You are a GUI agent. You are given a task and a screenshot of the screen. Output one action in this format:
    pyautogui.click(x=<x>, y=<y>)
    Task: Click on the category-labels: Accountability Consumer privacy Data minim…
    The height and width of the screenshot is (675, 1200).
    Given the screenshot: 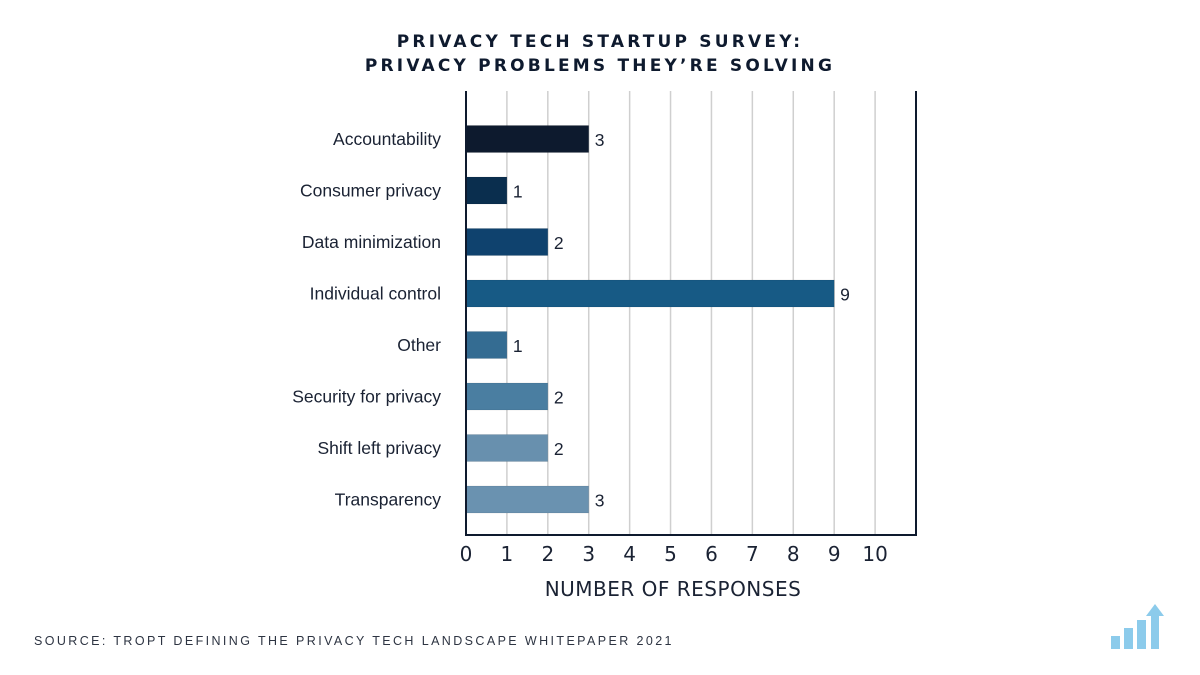 What is the action you would take?
    pyautogui.click(x=366, y=319)
    